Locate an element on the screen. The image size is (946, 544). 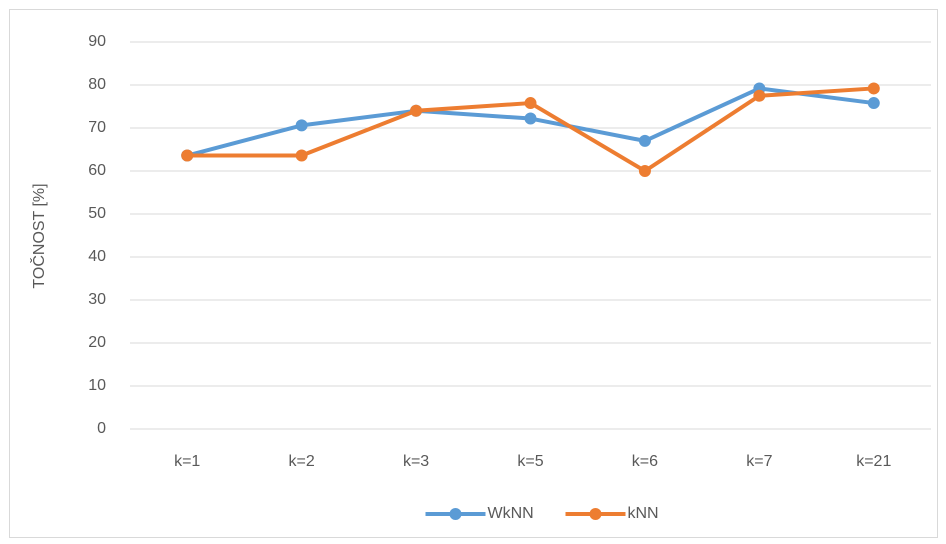
y-tick-label: 40 is located at coordinates (97, 256).